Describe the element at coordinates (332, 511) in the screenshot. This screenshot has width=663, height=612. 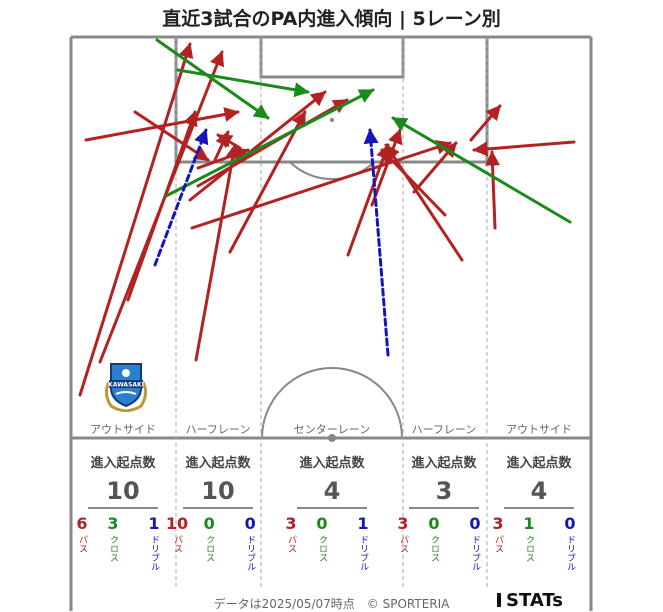
I see `lane-stats-center: 進入起点数 4 3 パス 0 クロス 1 ドリブル` at that location.